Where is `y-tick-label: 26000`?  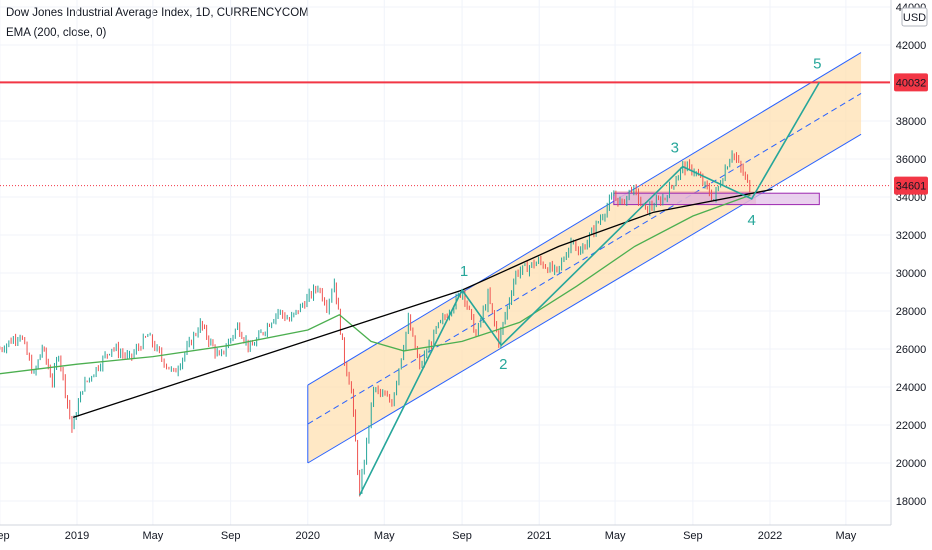 y-tick-label: 26000 is located at coordinates (911, 350).